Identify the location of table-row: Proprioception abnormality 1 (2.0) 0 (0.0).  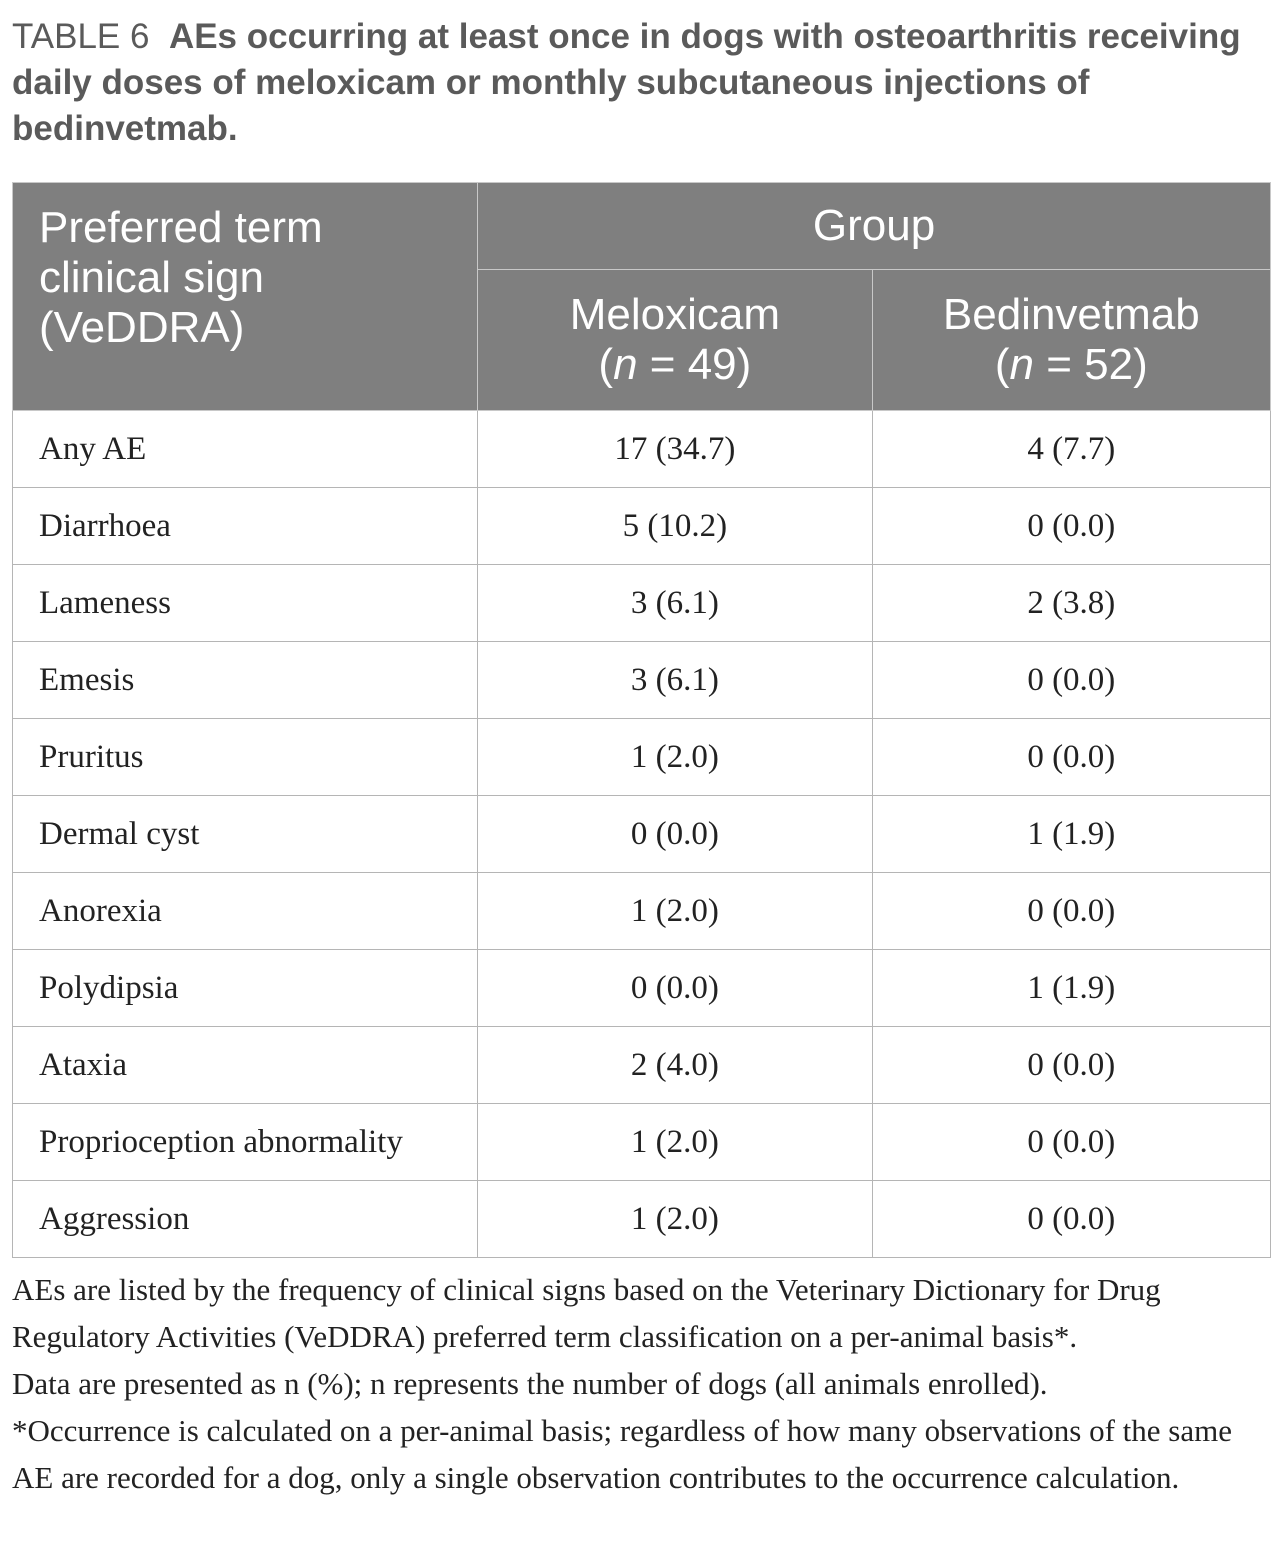
(641, 1142).